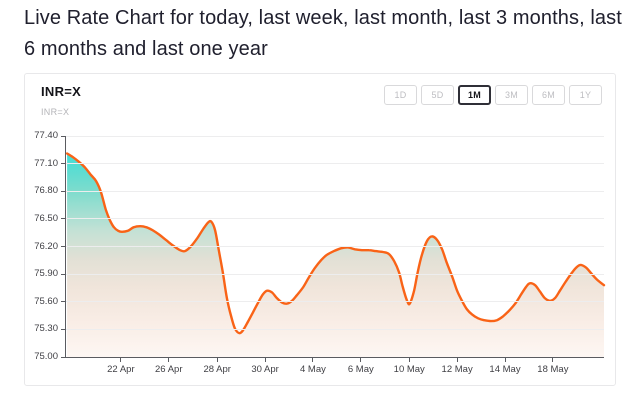 The image size is (640, 402). Describe the element at coordinates (46, 301) in the screenshot. I see `y-axis-label: 75.60` at that location.